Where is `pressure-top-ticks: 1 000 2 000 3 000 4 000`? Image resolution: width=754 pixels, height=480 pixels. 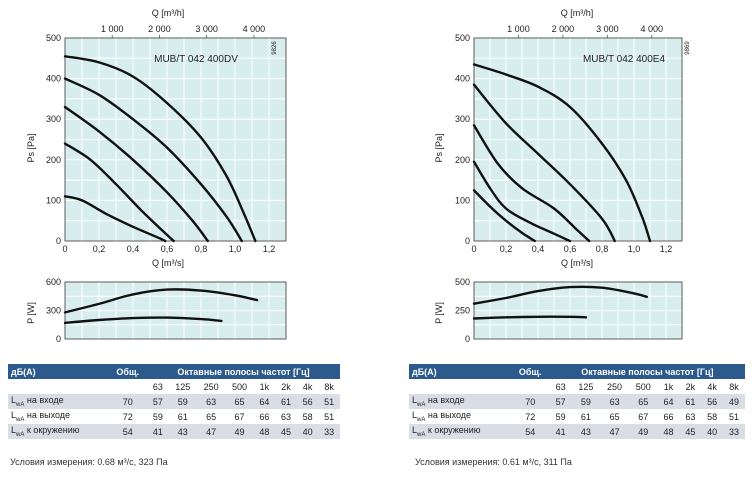
pressure-top-ticks: 1 000 2 000 3 000 4 000 is located at coordinates (585, 31).